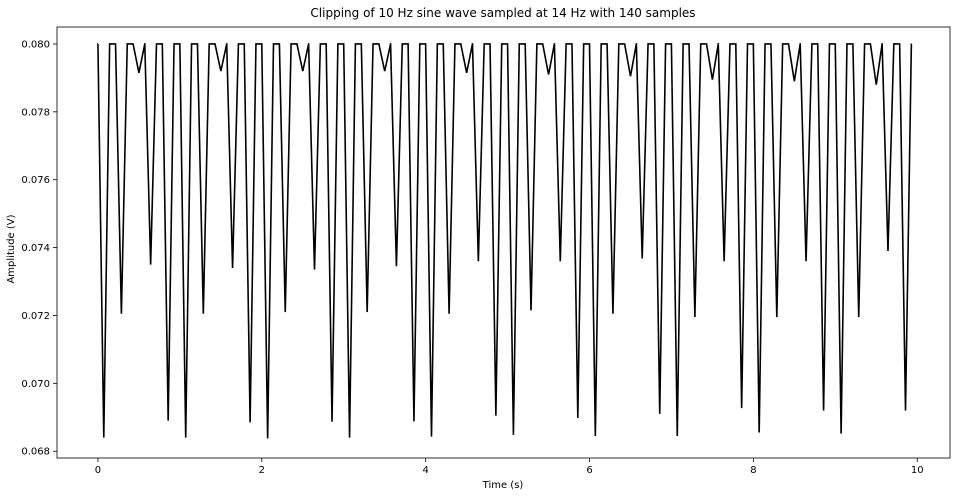  I want to click on y-tick-label: 0.072, so click(35, 316).